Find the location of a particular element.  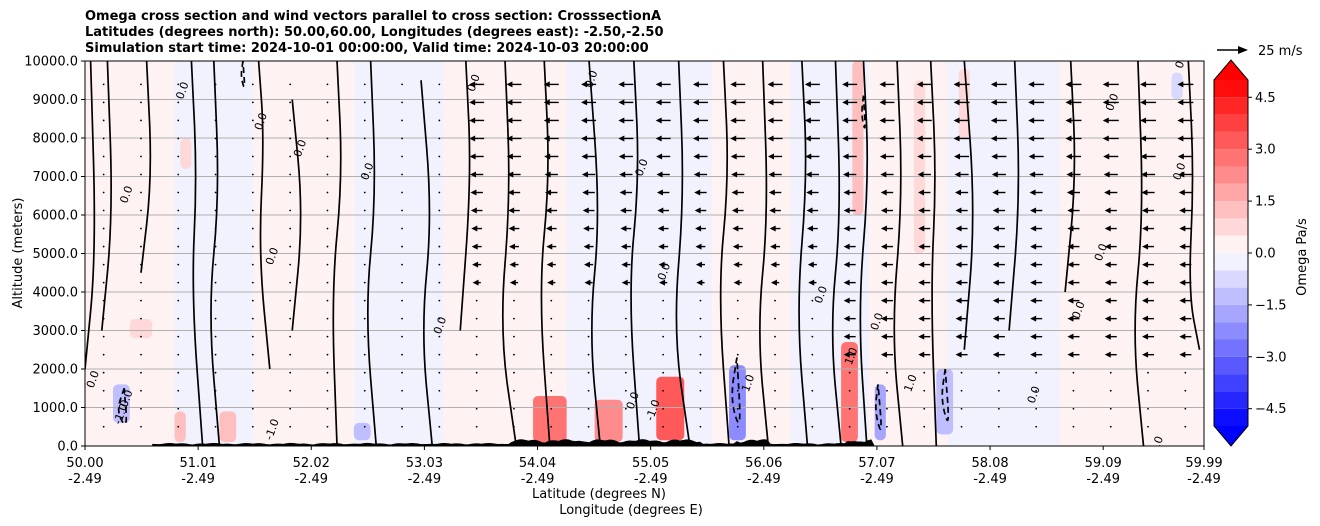

colorbar-outline is located at coordinates (1231, 253).